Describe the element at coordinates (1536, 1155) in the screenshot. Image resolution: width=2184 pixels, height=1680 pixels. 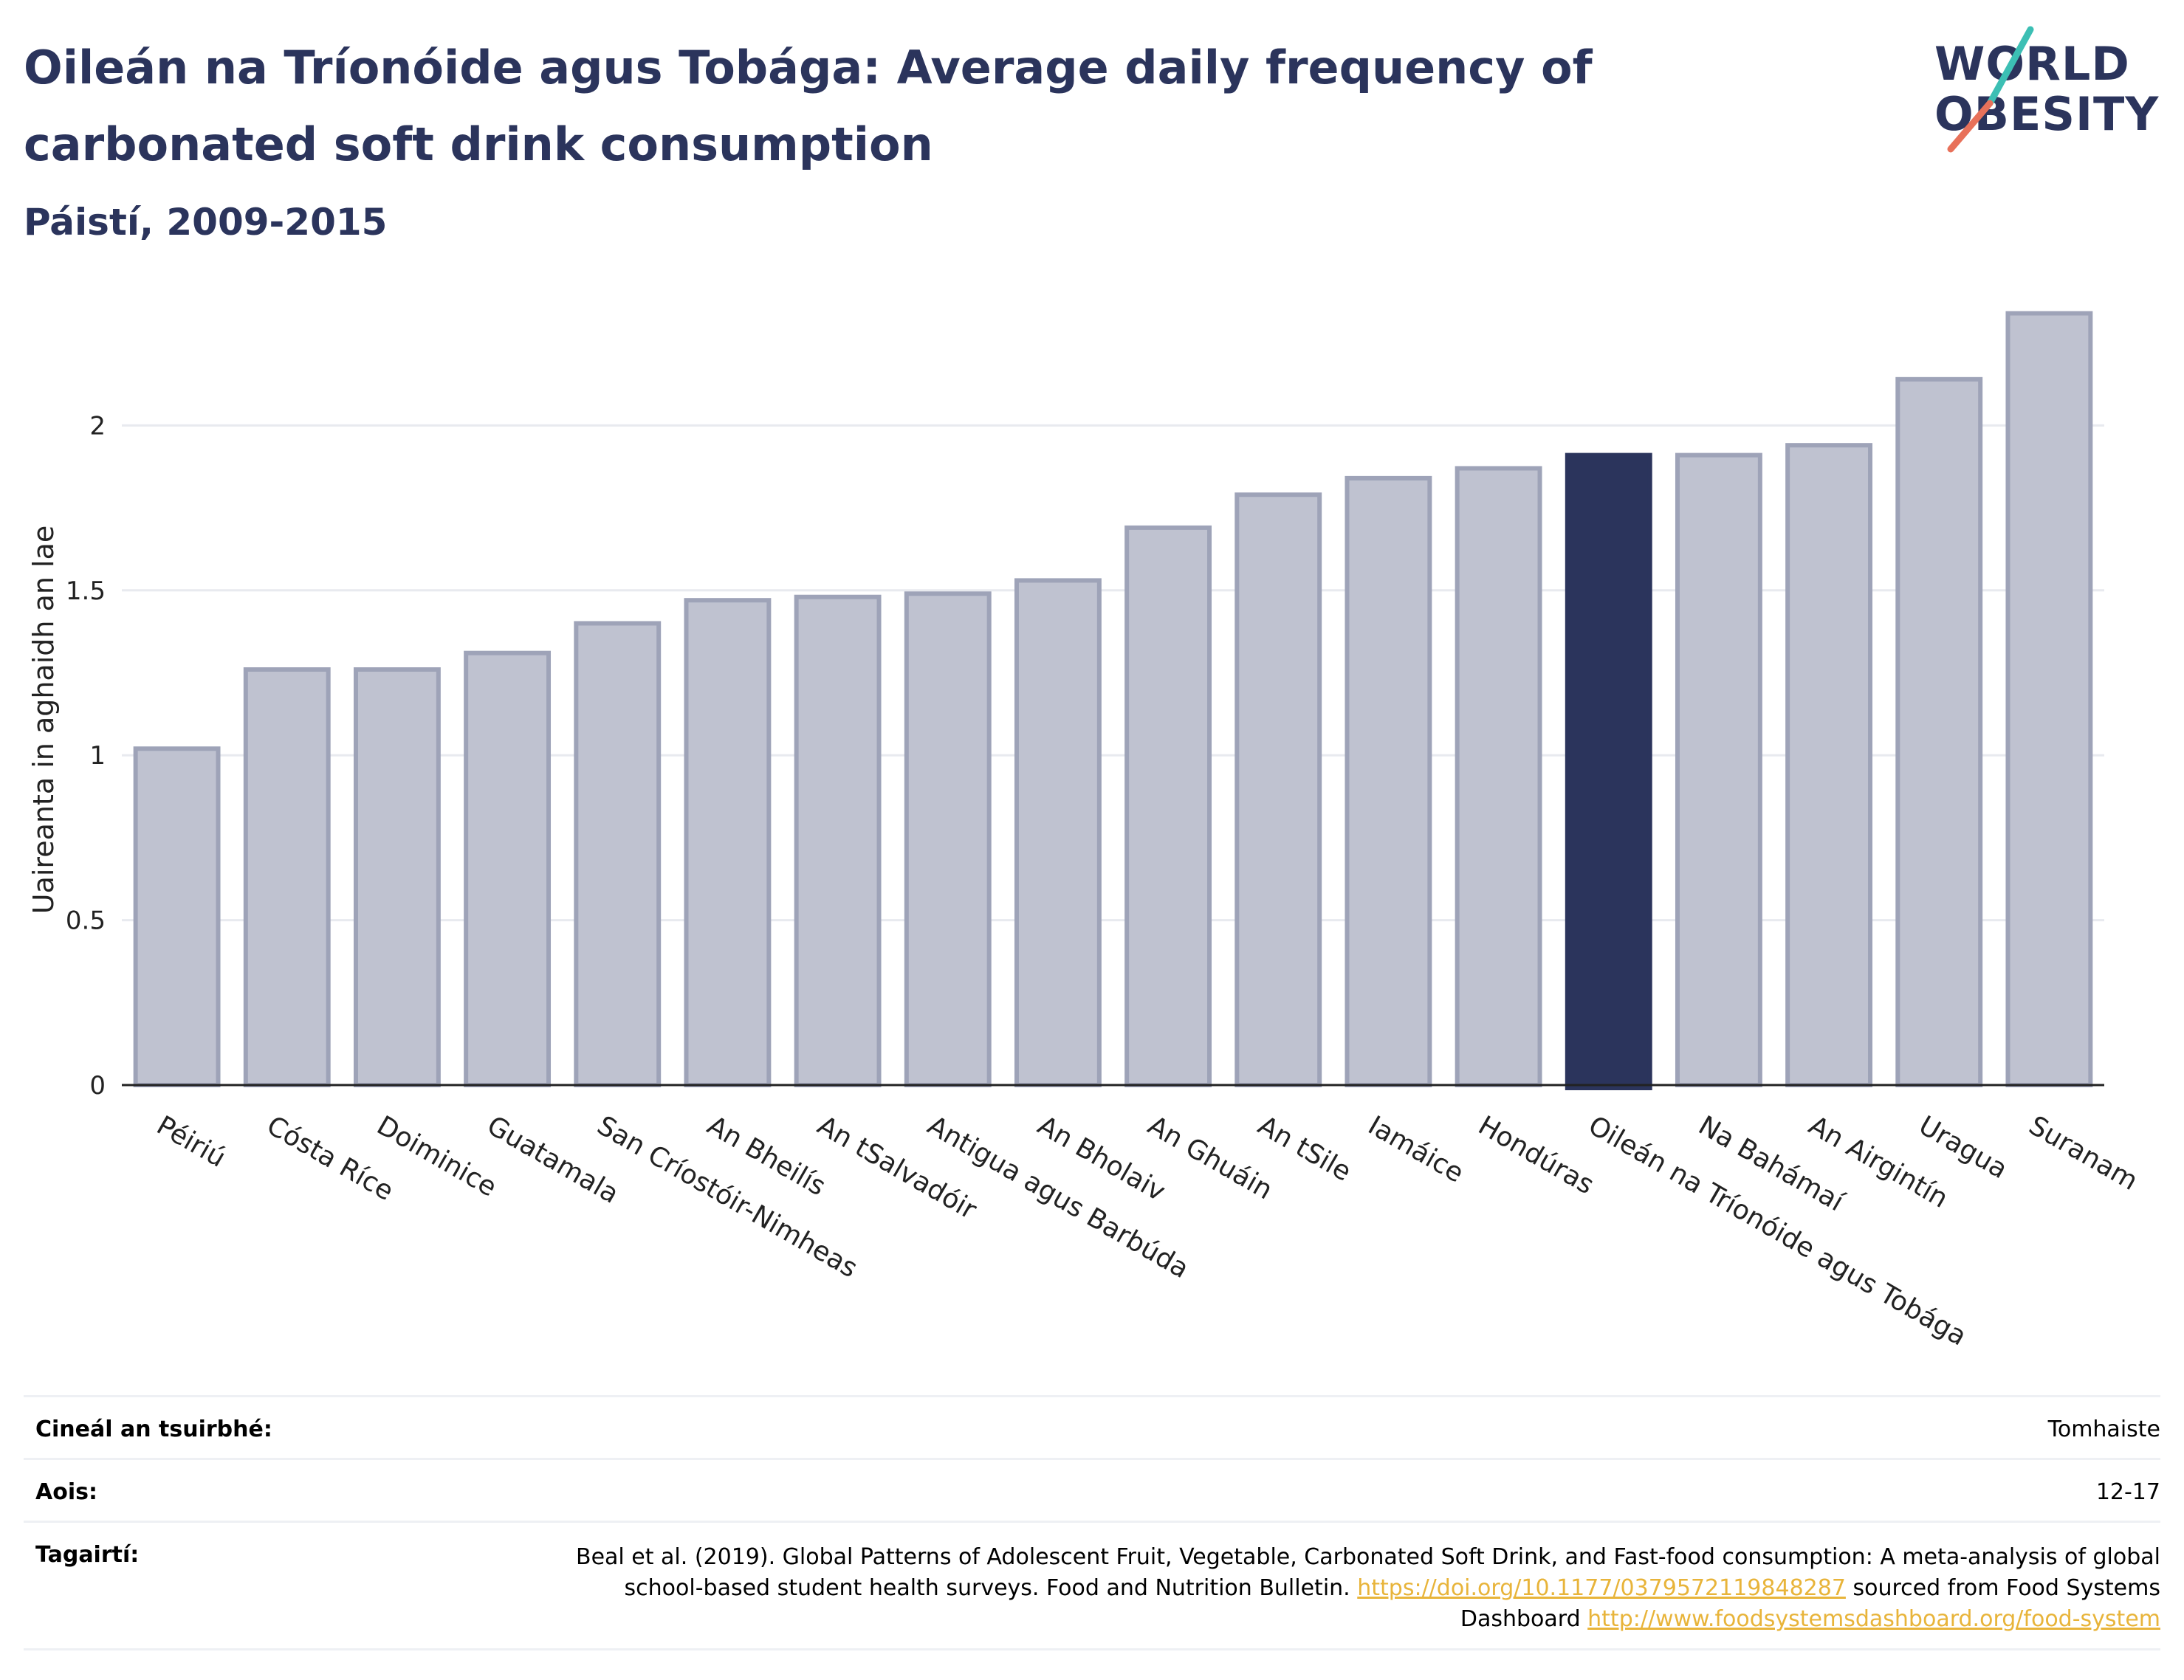
I see `x-tick-label: Hondúras` at that location.